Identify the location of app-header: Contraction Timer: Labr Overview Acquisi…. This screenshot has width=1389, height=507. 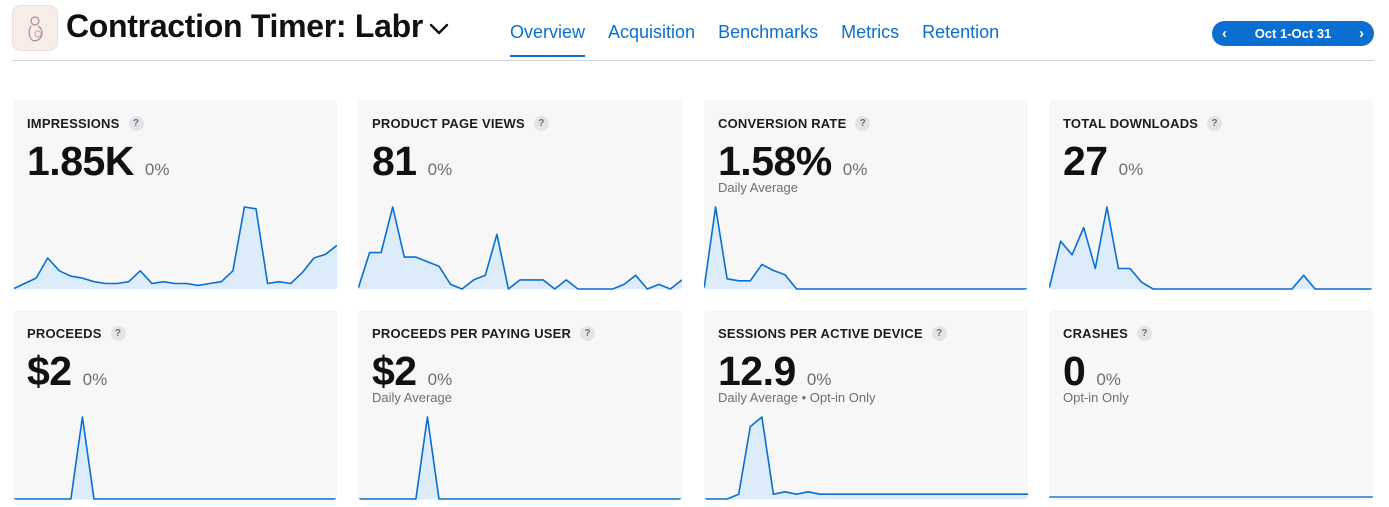
(694, 31).